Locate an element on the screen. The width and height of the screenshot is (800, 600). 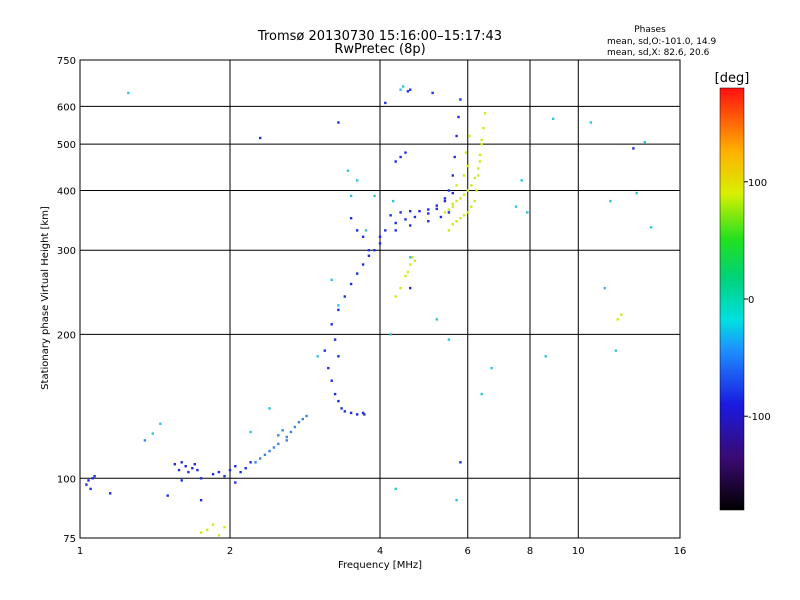
x-tick-label: 4 is located at coordinates (380, 551).